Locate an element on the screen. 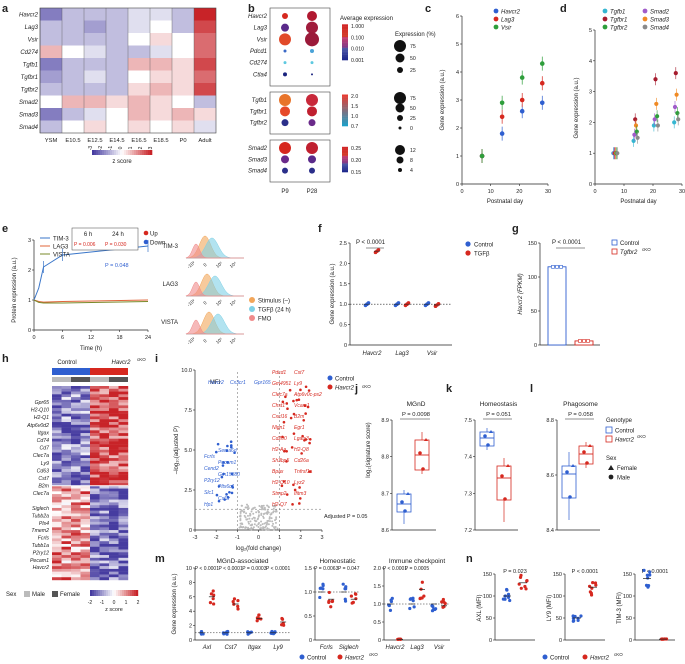  heatmap-row-label: Lag3 is located at coordinates (32, 28).